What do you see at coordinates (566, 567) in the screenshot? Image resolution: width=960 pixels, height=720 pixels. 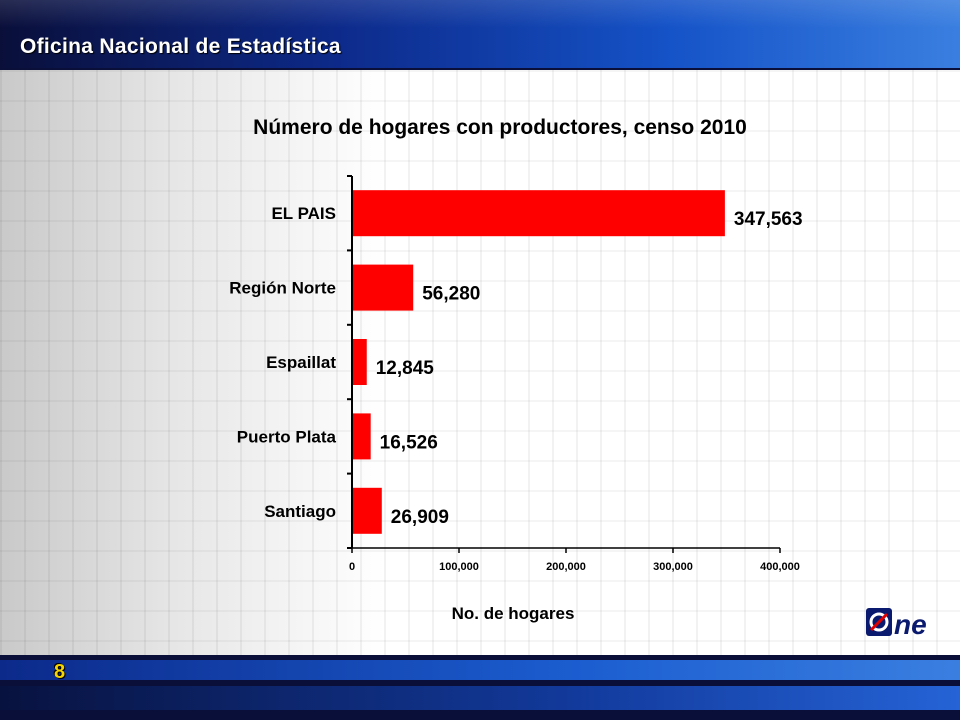 I see `x-tick-label: 200,000` at bounding box center [566, 567].